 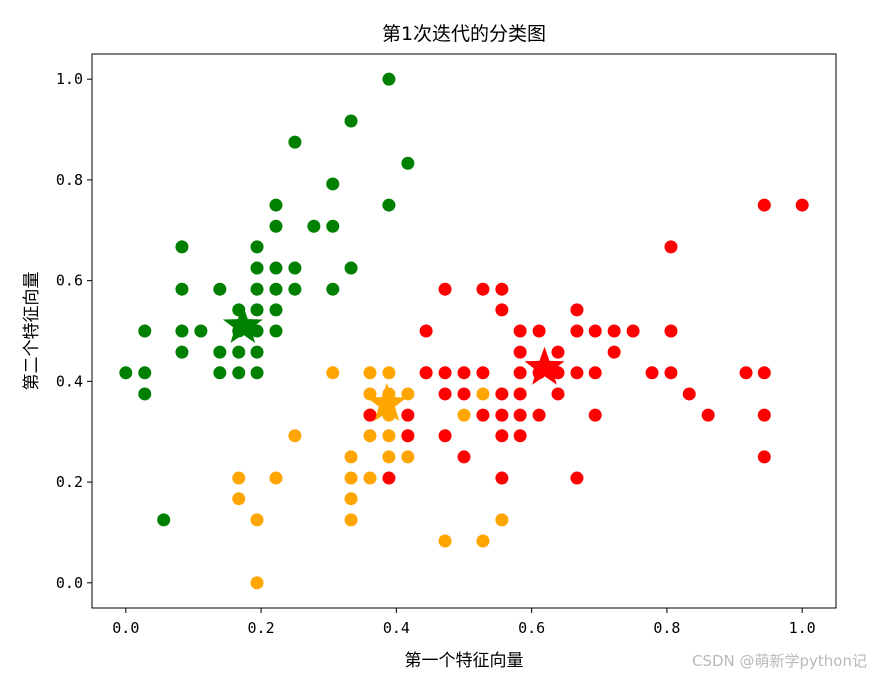 What do you see at coordinates (69, 583) in the screenshot?
I see `y-tick-label-0: 0.0` at bounding box center [69, 583].